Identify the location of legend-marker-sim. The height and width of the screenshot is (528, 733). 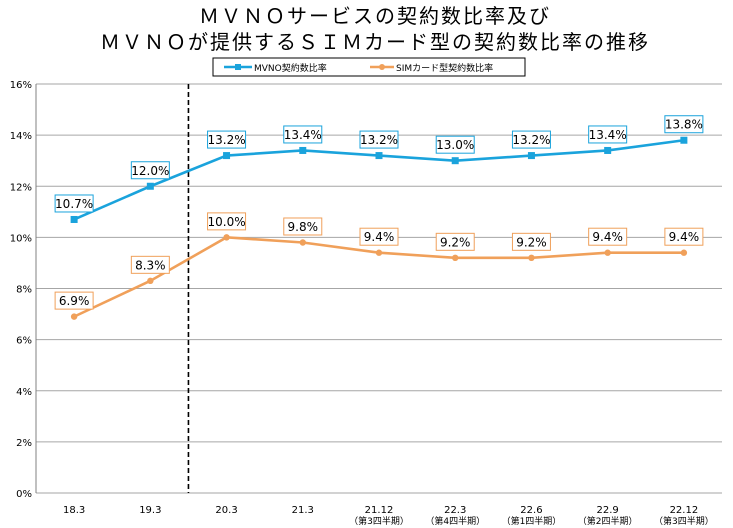
(382, 67).